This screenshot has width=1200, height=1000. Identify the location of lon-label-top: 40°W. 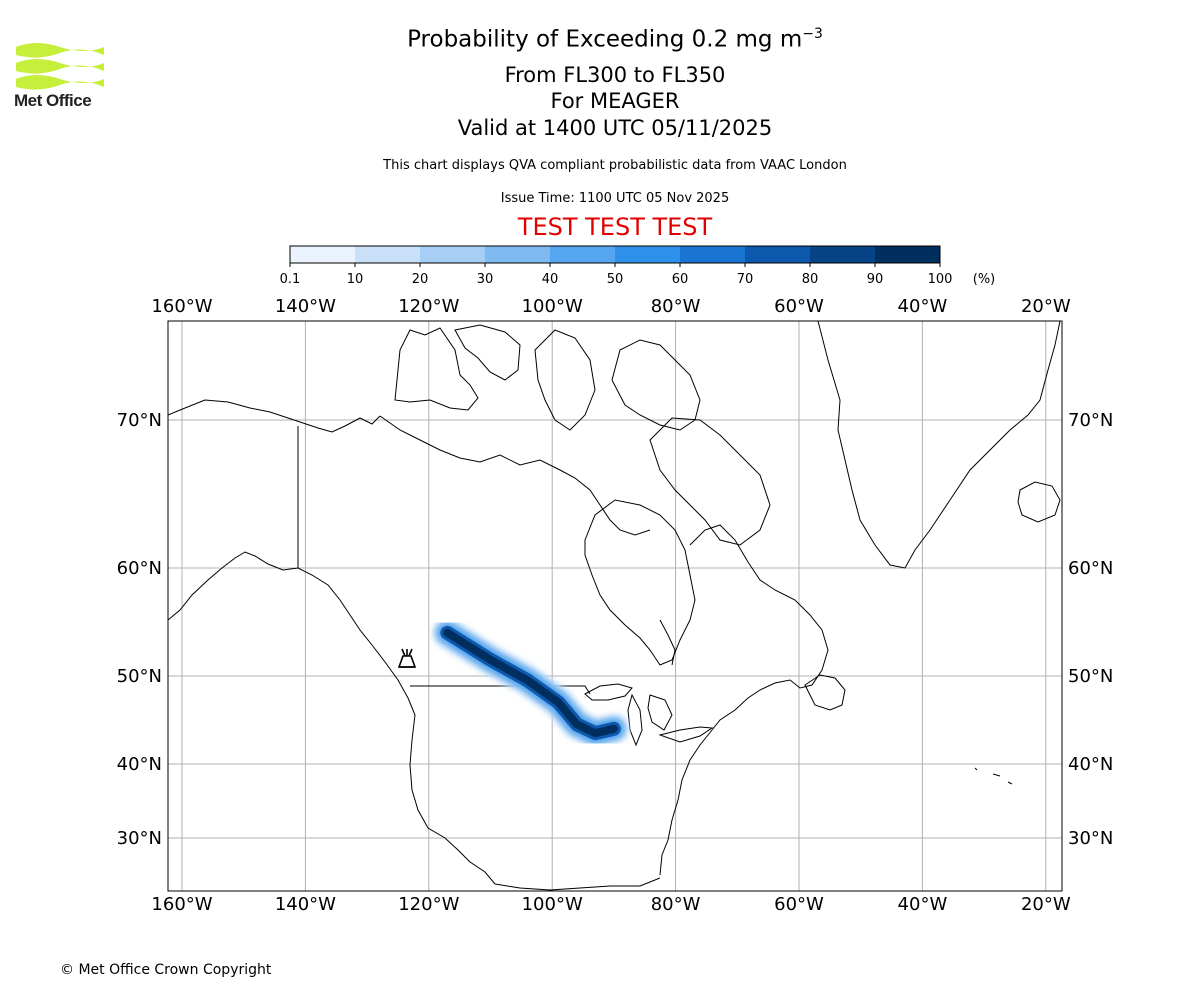
(923, 306).